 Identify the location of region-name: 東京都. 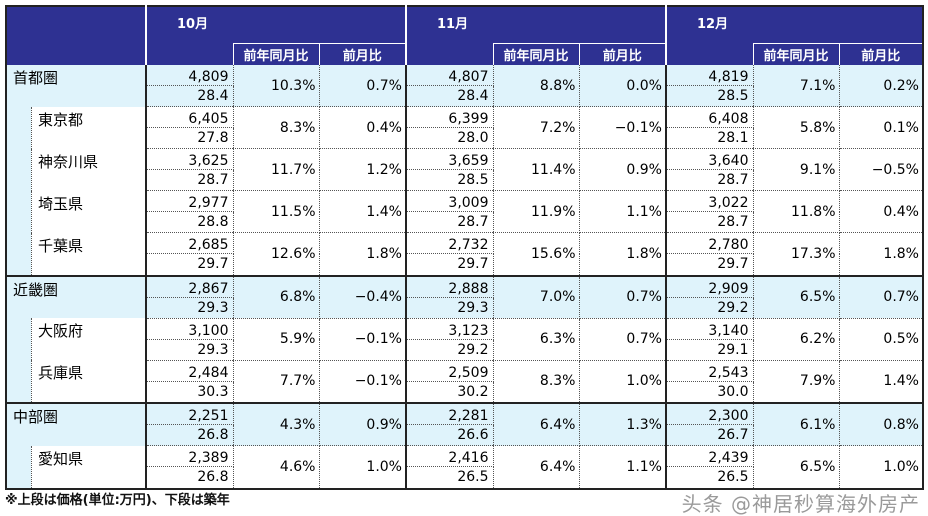
(88, 127).